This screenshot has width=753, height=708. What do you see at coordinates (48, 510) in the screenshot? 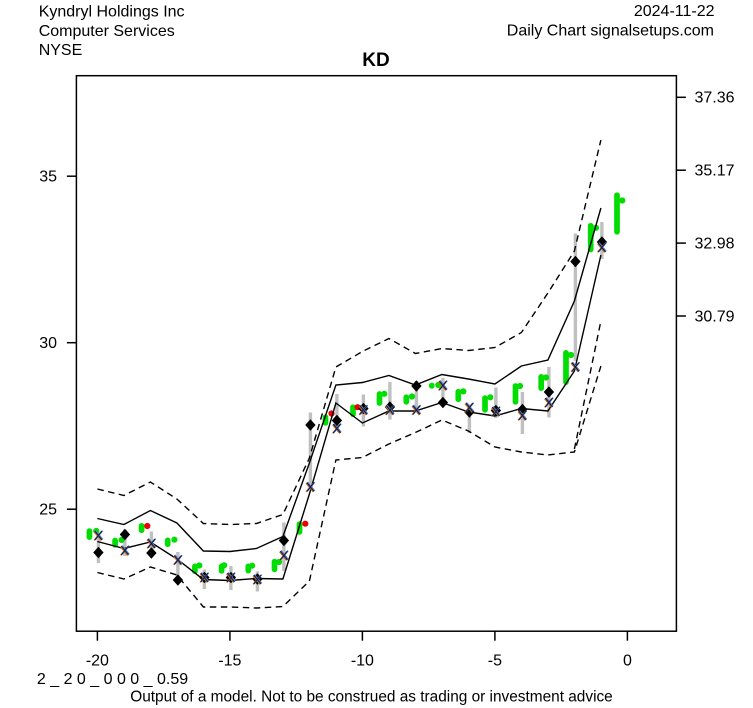
I see `svg-text: 25` at bounding box center [48, 510].